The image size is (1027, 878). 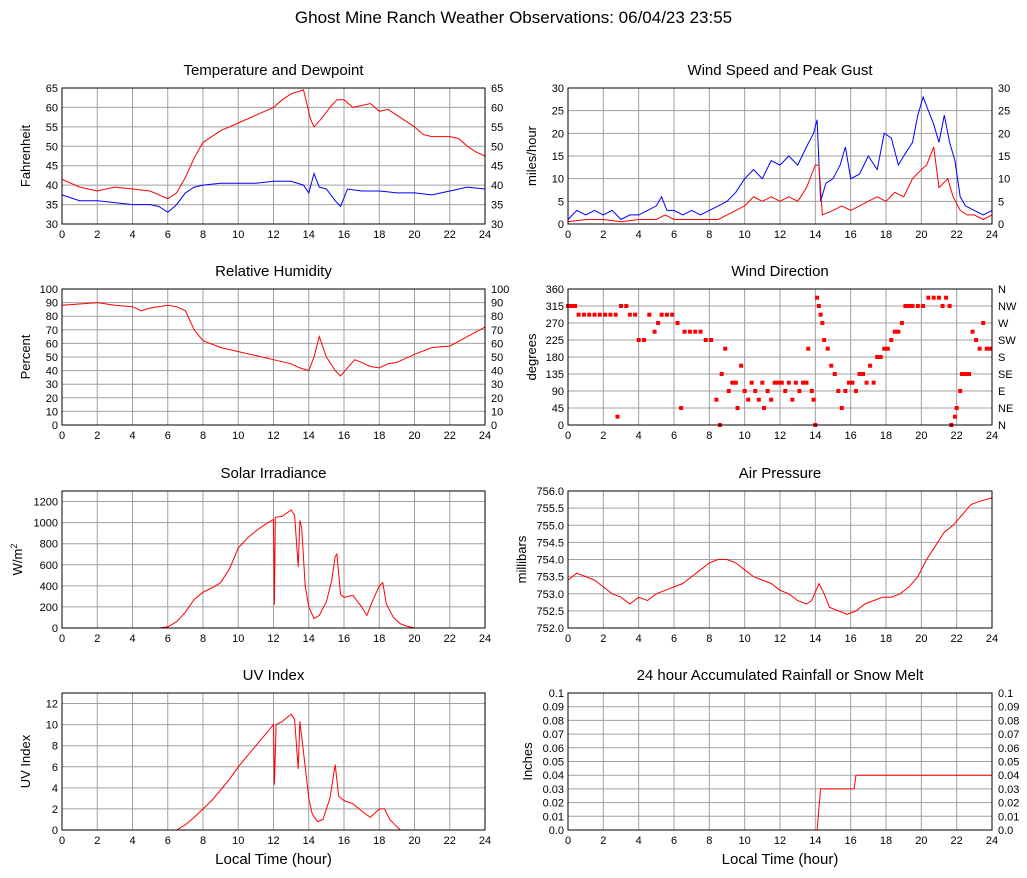 What do you see at coordinates (25, 761) in the screenshot?
I see `y-axis-label-text: UV Index` at bounding box center [25, 761].